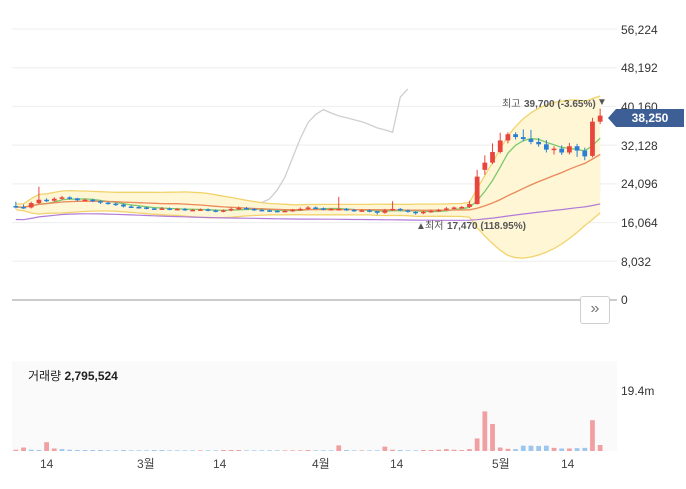  I want to click on x-tick-label: 14, so click(397, 464).